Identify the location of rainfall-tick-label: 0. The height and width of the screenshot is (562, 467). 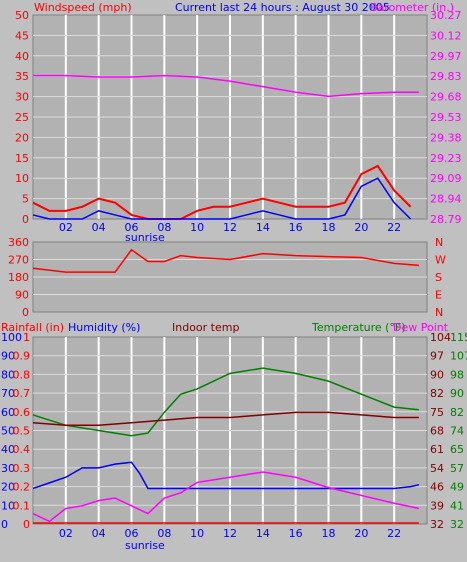
(26, 524).